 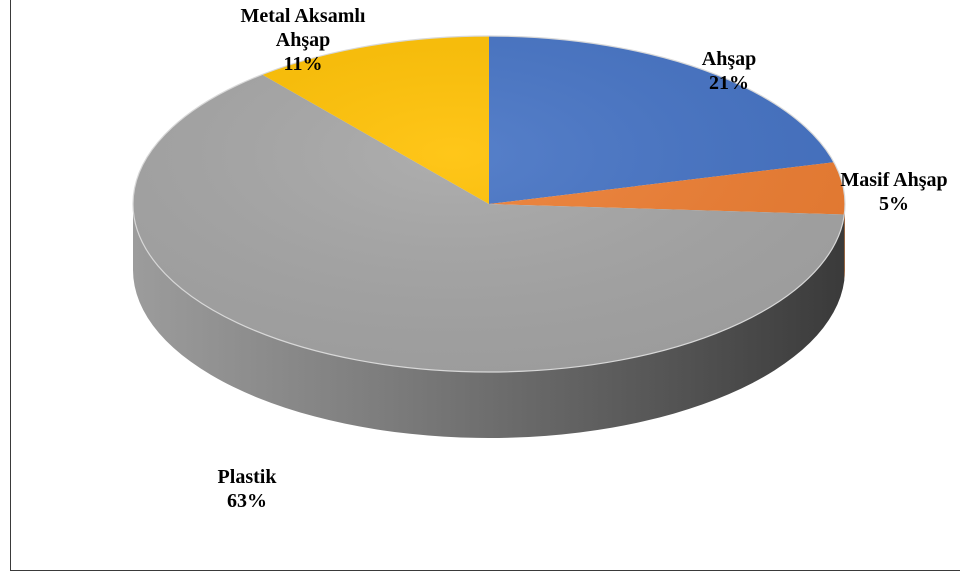 What do you see at coordinates (893, 180) in the screenshot?
I see `data-label-category: Masif Ahşap` at bounding box center [893, 180].